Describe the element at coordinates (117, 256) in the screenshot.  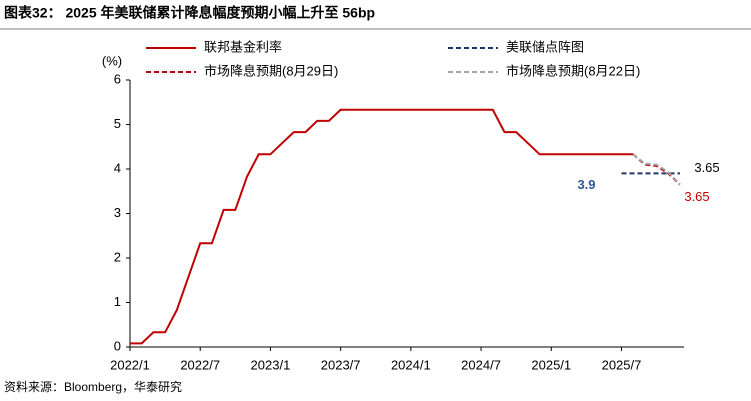
I see `y-tick-label: 2` at that location.